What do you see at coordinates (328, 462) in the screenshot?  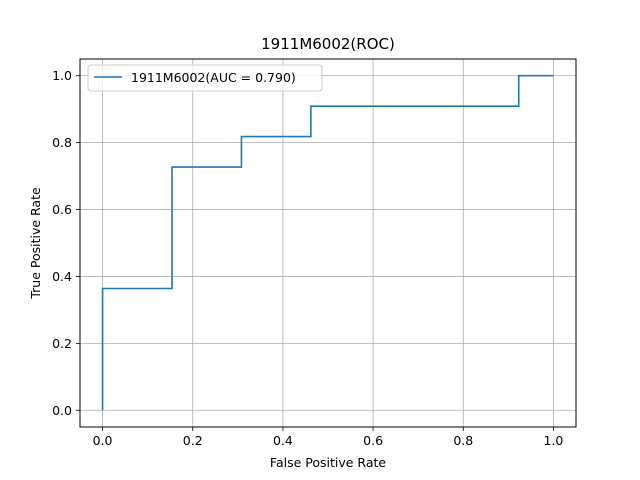 I see `x-axis-label: False Positive Rate` at bounding box center [328, 462].